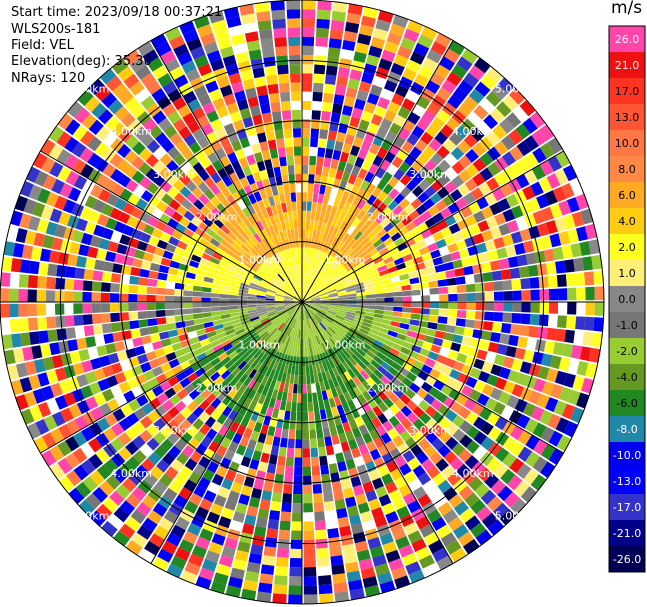  I want to click on colorbar-tick-label: -10.0, so click(627, 455).